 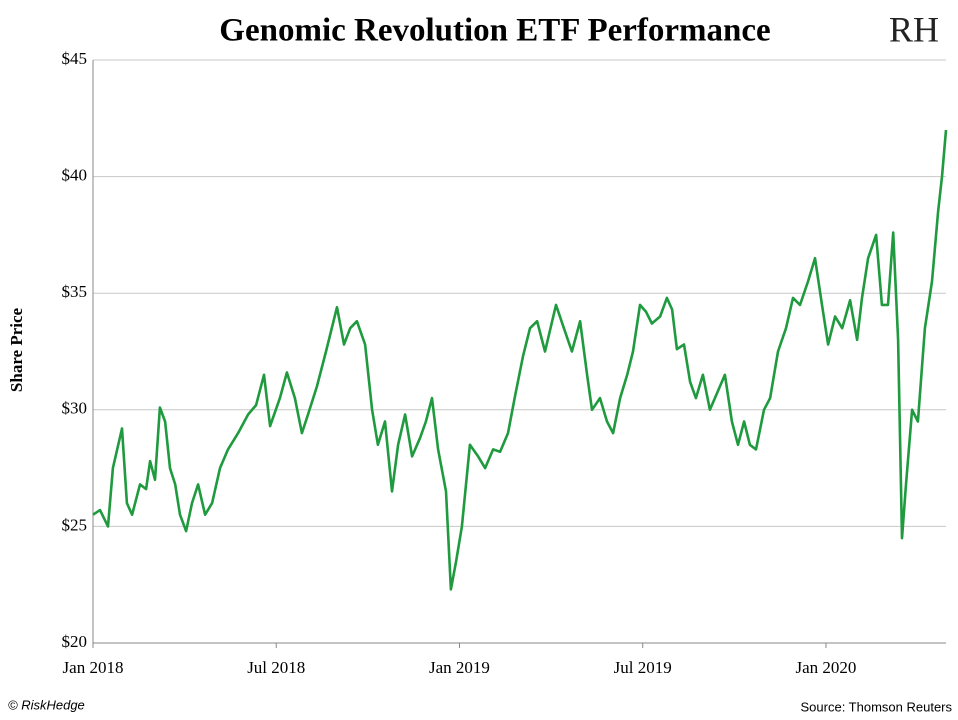 What do you see at coordinates (16, 349) in the screenshot?
I see `y-axis-label: Share Price` at bounding box center [16, 349].